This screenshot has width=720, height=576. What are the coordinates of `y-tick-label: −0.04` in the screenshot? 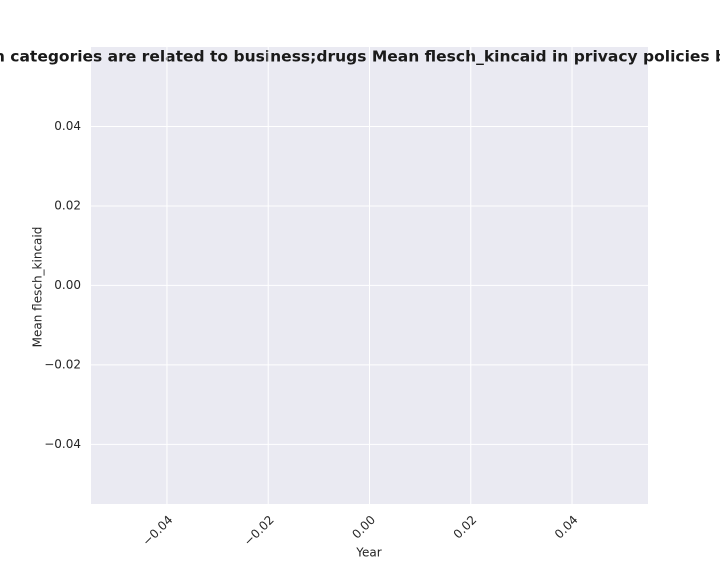 It's located at (62, 444).